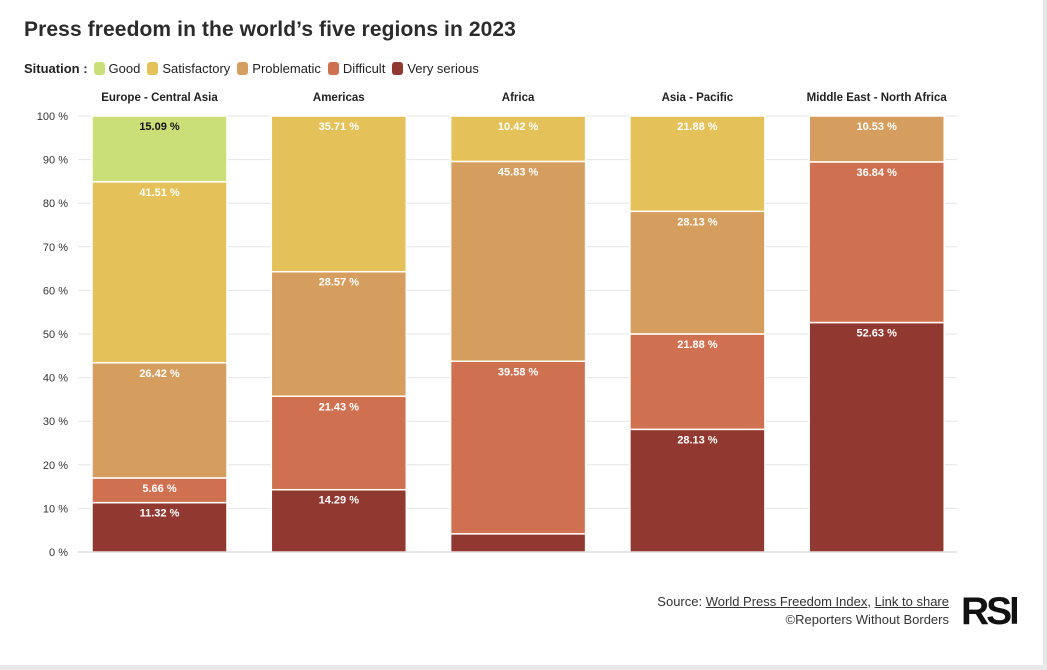  I want to click on legend-swatch-problematic, so click(243, 68).